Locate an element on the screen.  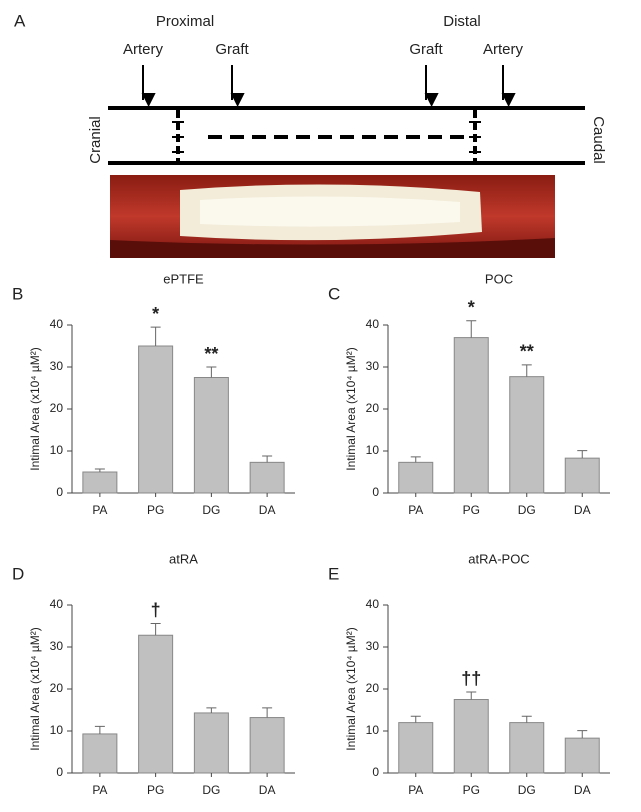
cranial-label: Cranial is located at coordinates (95, 140).